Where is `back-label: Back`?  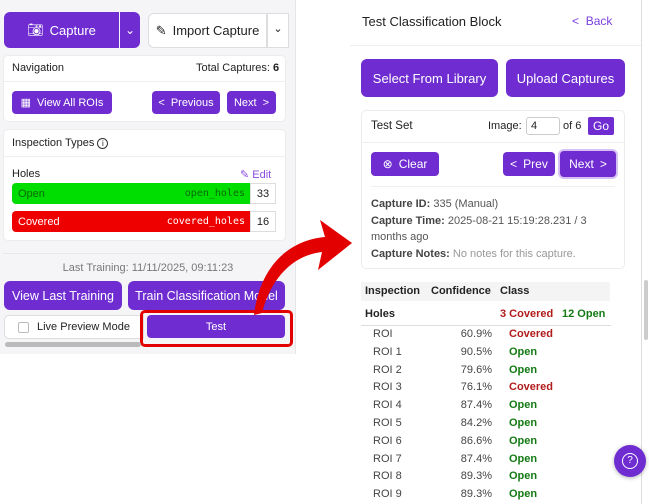
back-label: Back is located at coordinates (599, 21).